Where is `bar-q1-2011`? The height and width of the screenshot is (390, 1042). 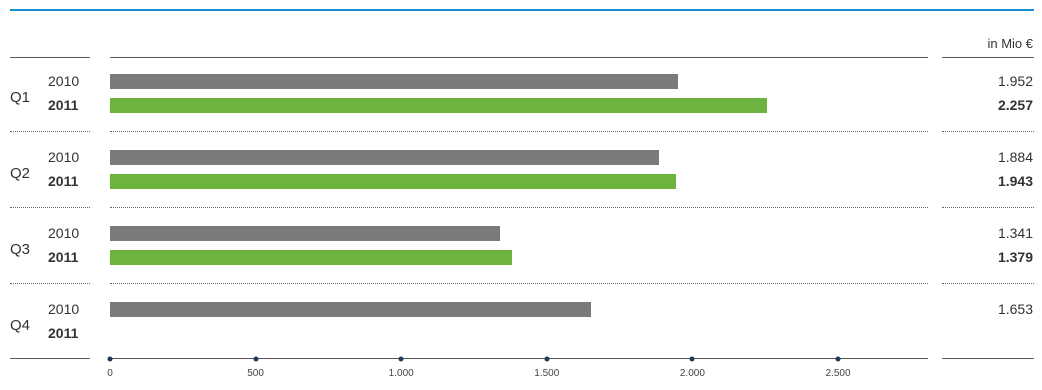 bar-q1-2011 is located at coordinates (439, 105).